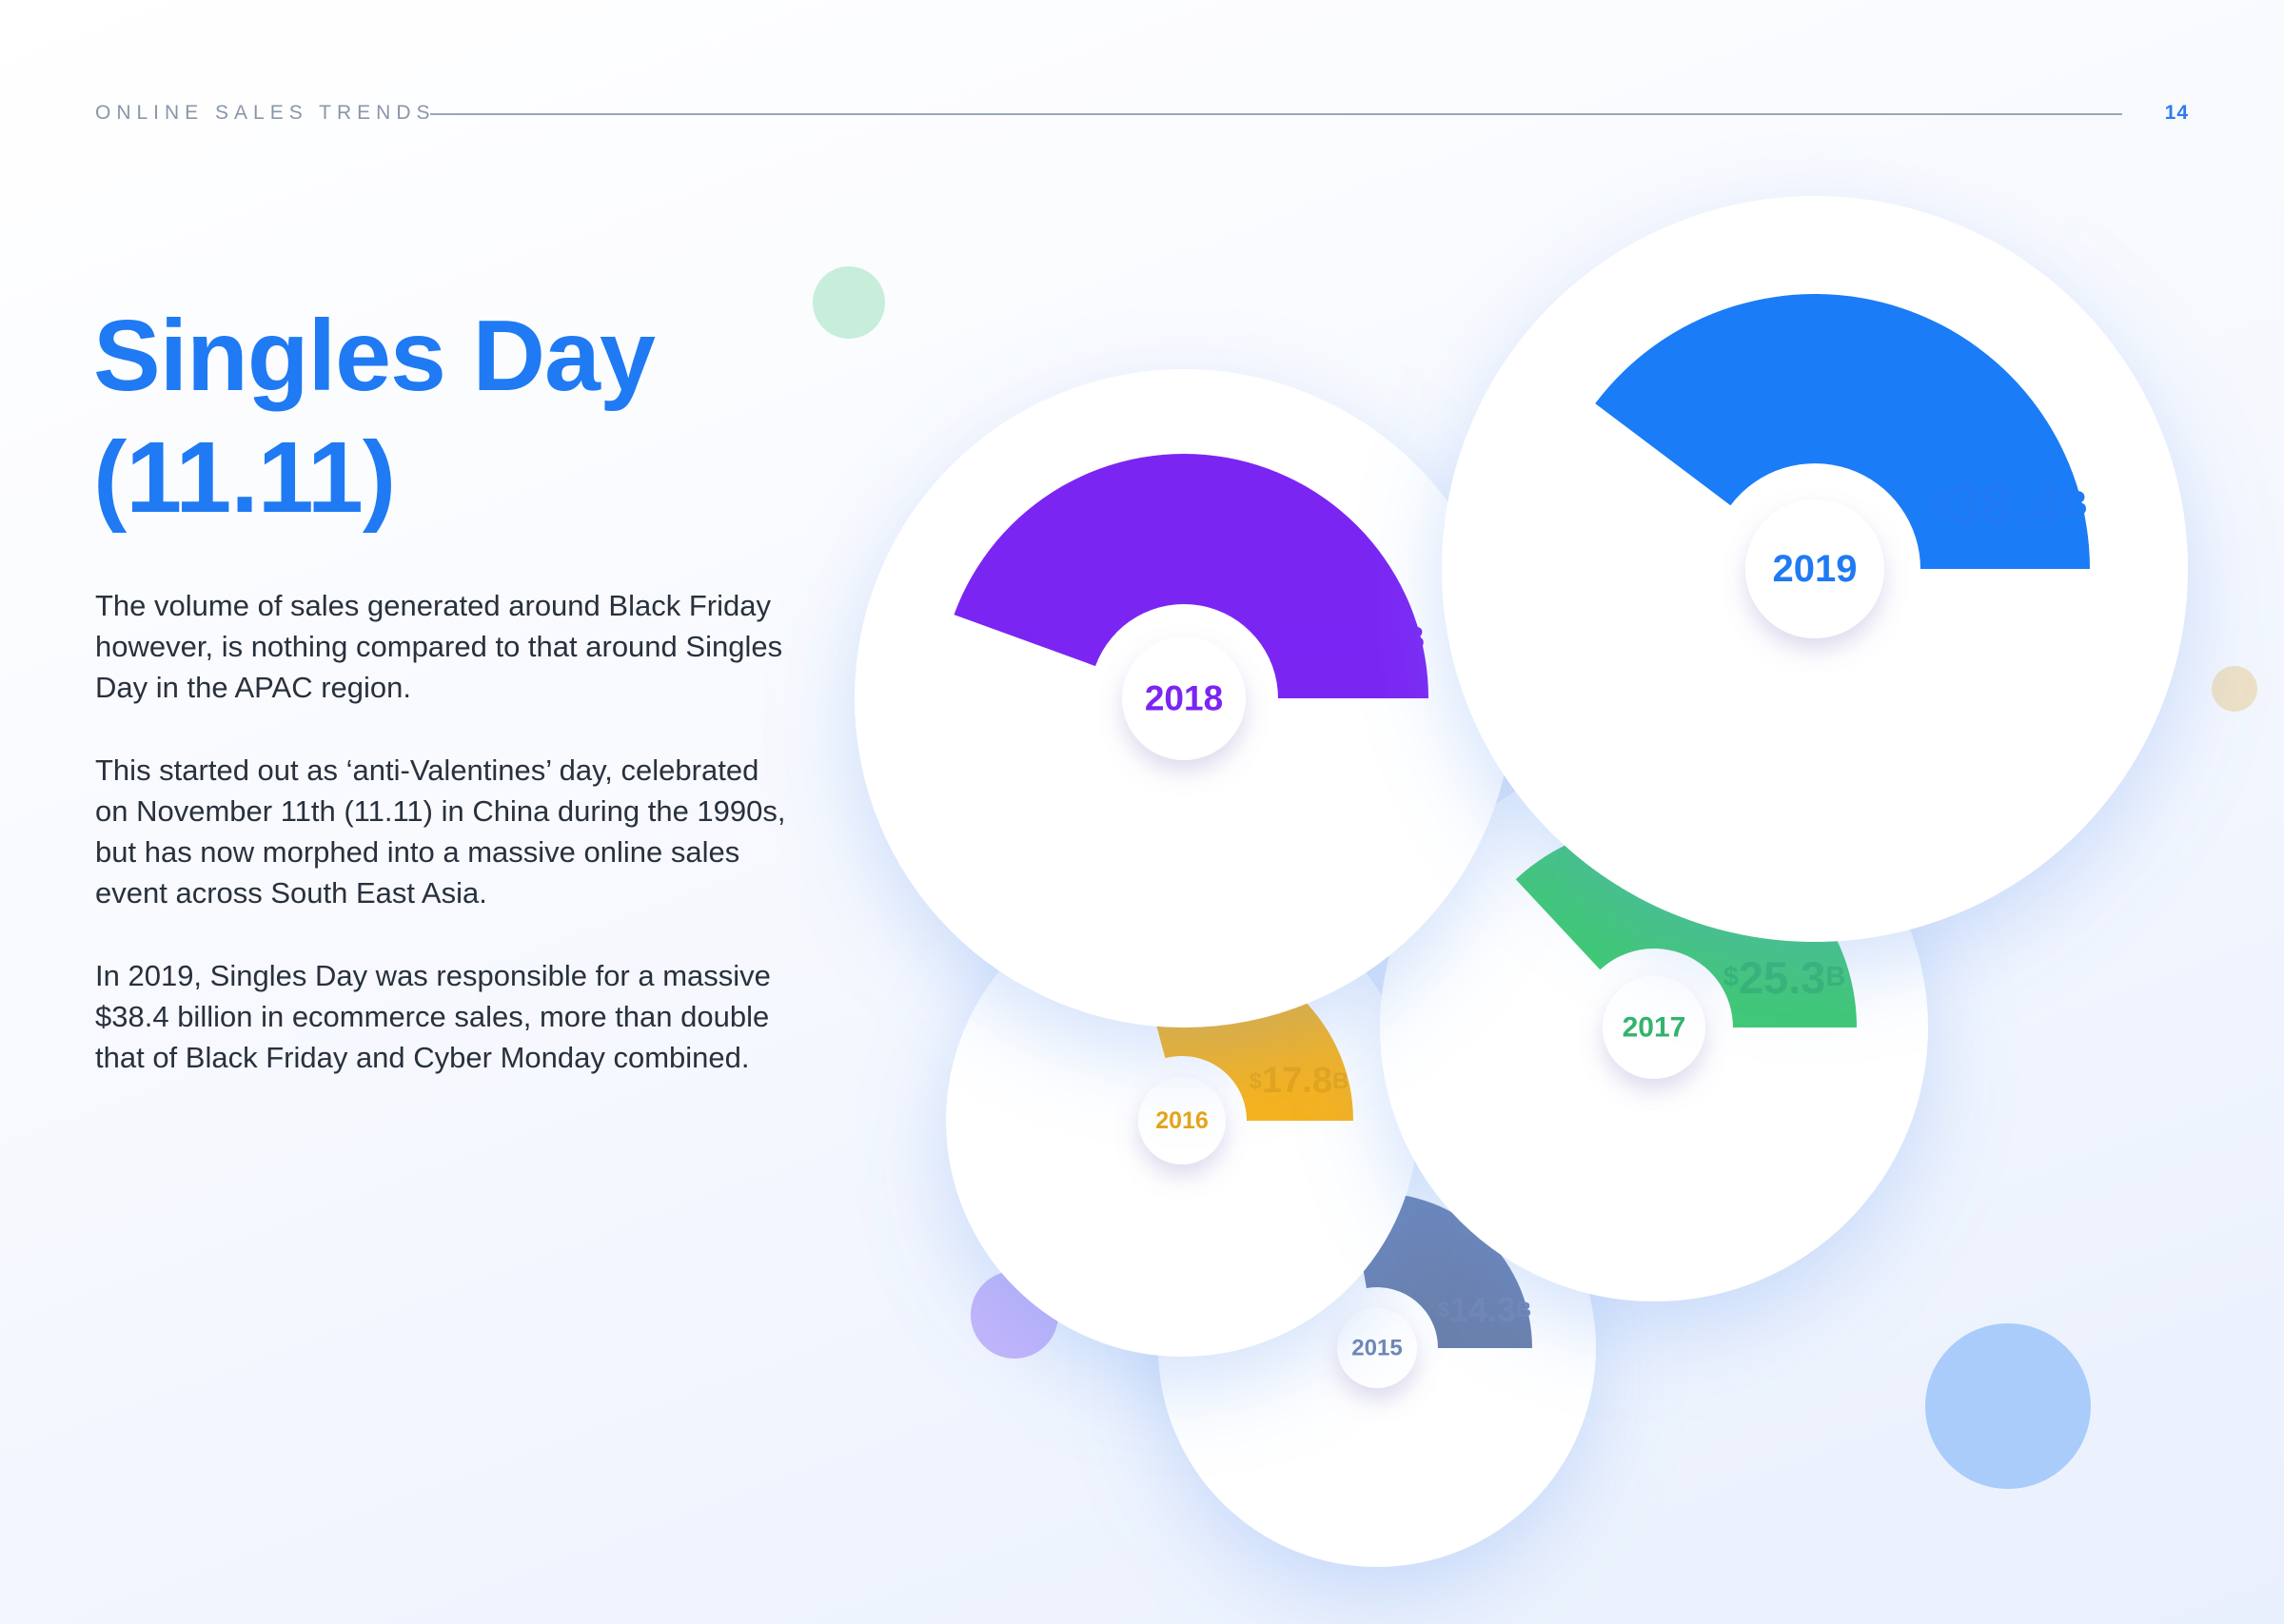 This screenshot has height=1624, width=2284. Describe the element at coordinates (1440, 1270) in the screenshot. I see `donut-arc-2015` at that location.